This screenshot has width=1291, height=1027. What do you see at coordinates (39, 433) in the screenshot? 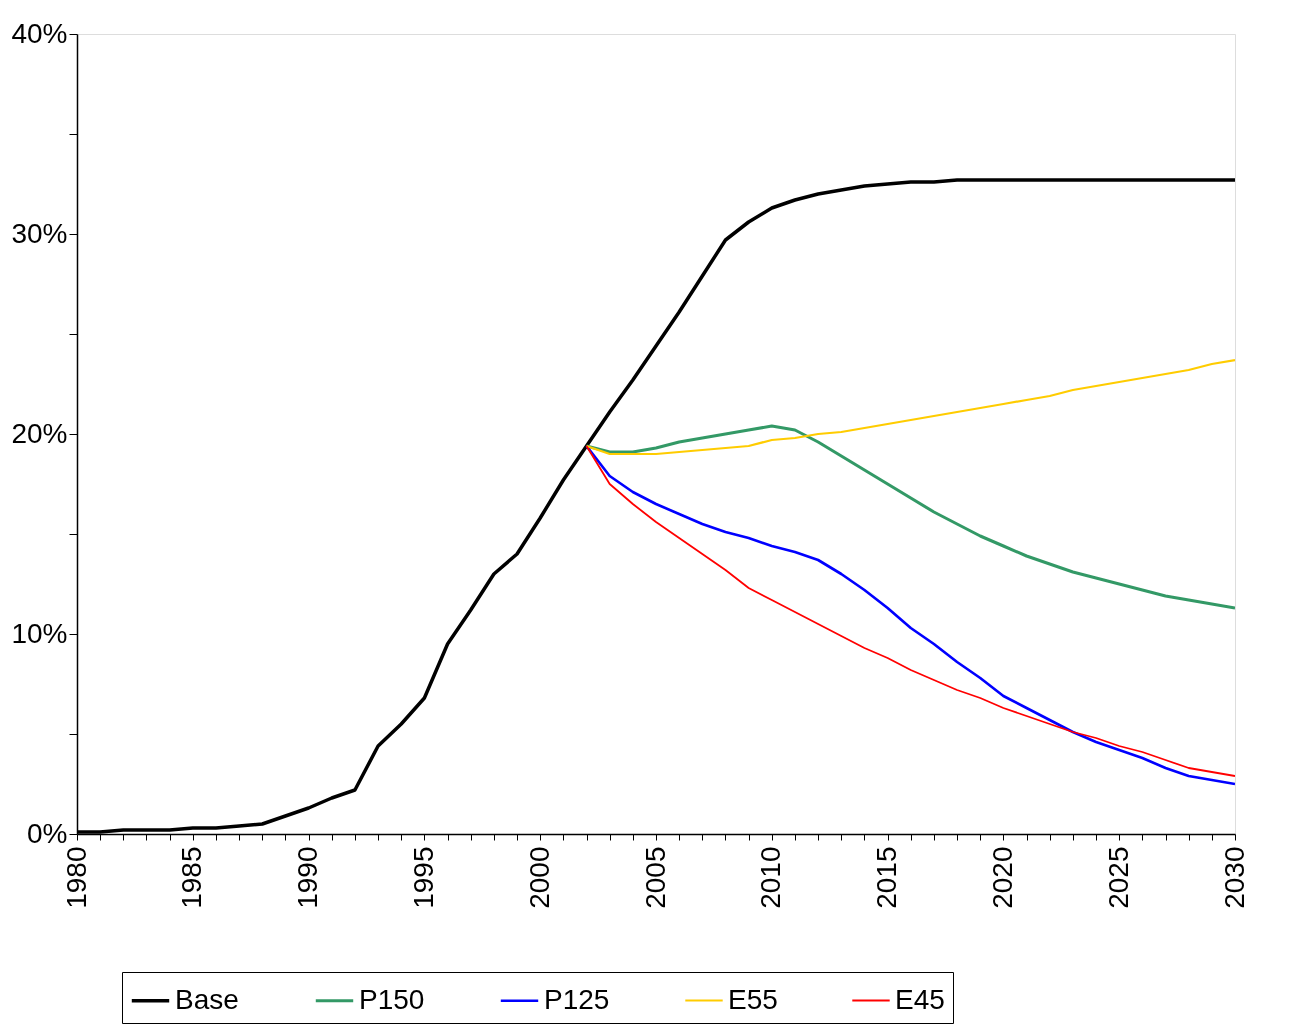
I see `y-tick-label: 20%` at bounding box center [39, 433].